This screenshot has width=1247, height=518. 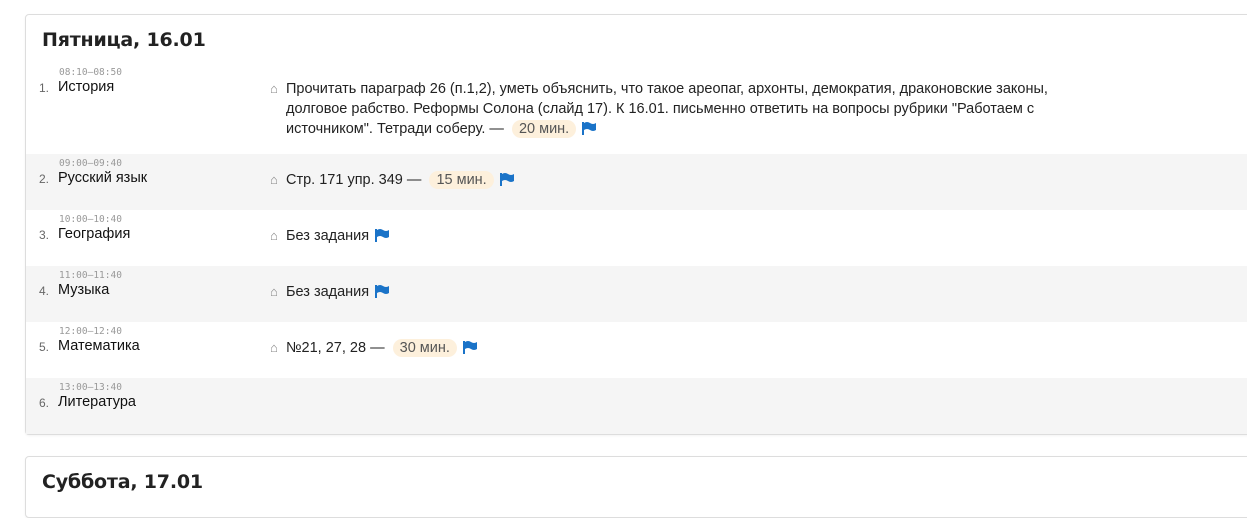 I want to click on lesson-subject: Русский язык, so click(x=103, y=178).